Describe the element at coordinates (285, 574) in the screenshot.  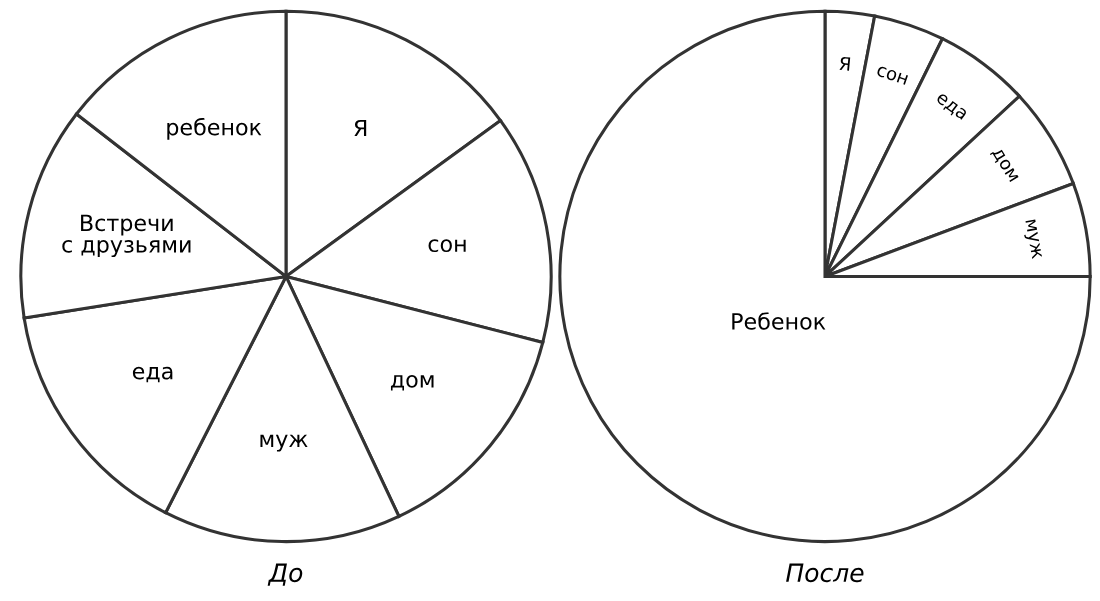
I see `text: До` at that location.